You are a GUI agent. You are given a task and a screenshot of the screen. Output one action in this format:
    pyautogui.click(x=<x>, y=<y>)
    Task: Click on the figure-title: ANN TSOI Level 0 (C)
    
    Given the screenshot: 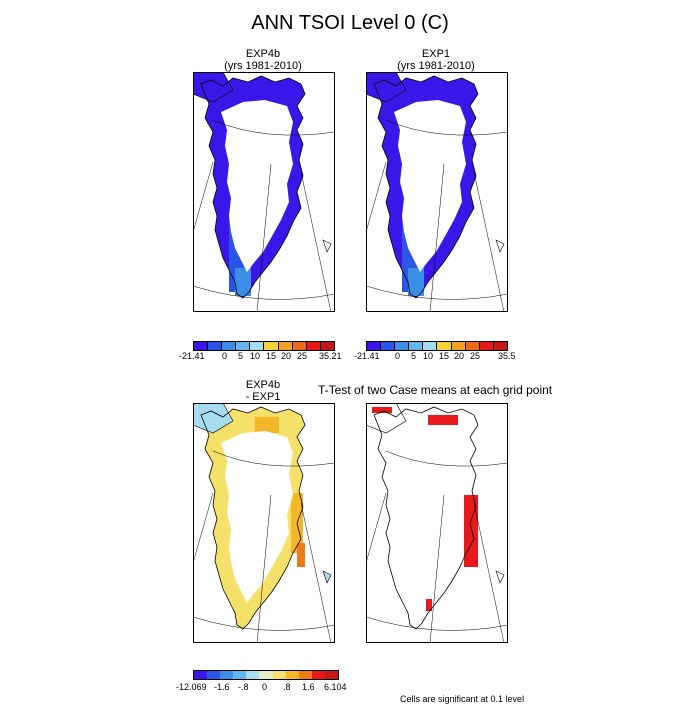 What is the action you would take?
    pyautogui.click(x=350, y=23)
    